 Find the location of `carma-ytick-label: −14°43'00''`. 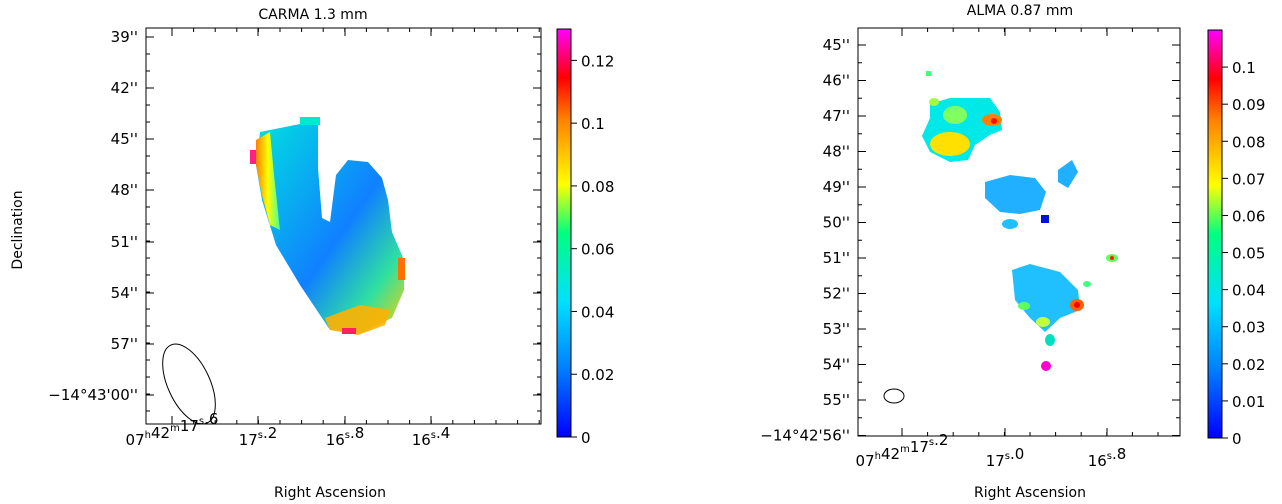

carma-ytick-label: −14°43'00'' is located at coordinates (93, 395).